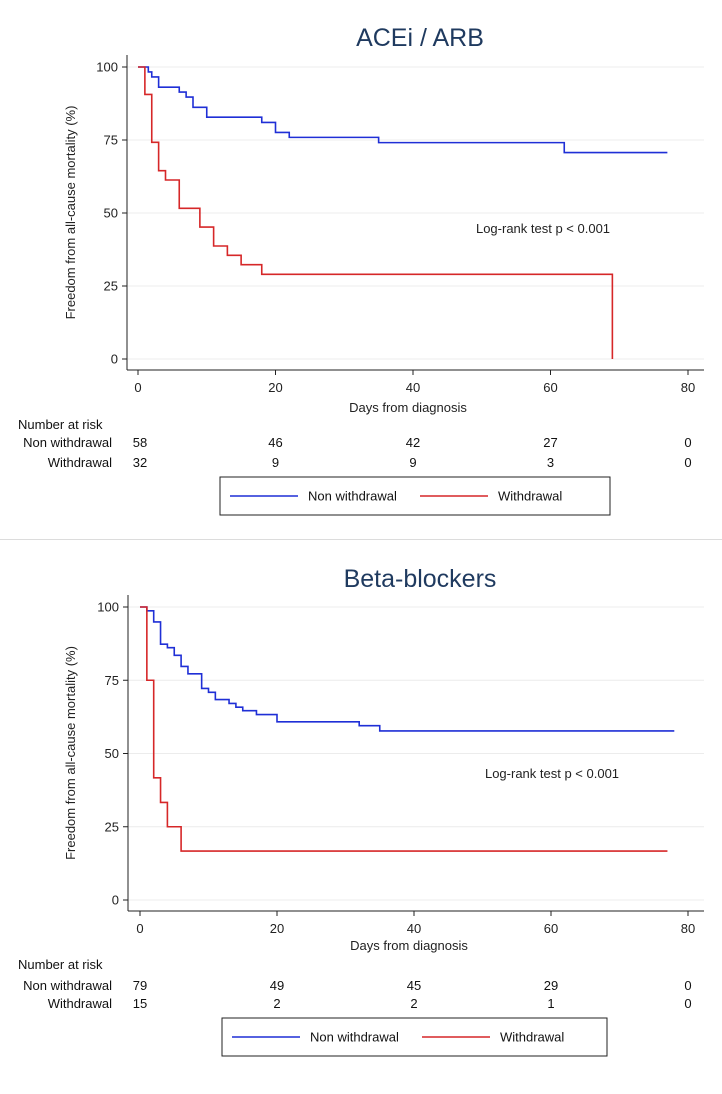 This screenshot has width=722, height=1094. I want to click on risk-count: 58, so click(140, 442).